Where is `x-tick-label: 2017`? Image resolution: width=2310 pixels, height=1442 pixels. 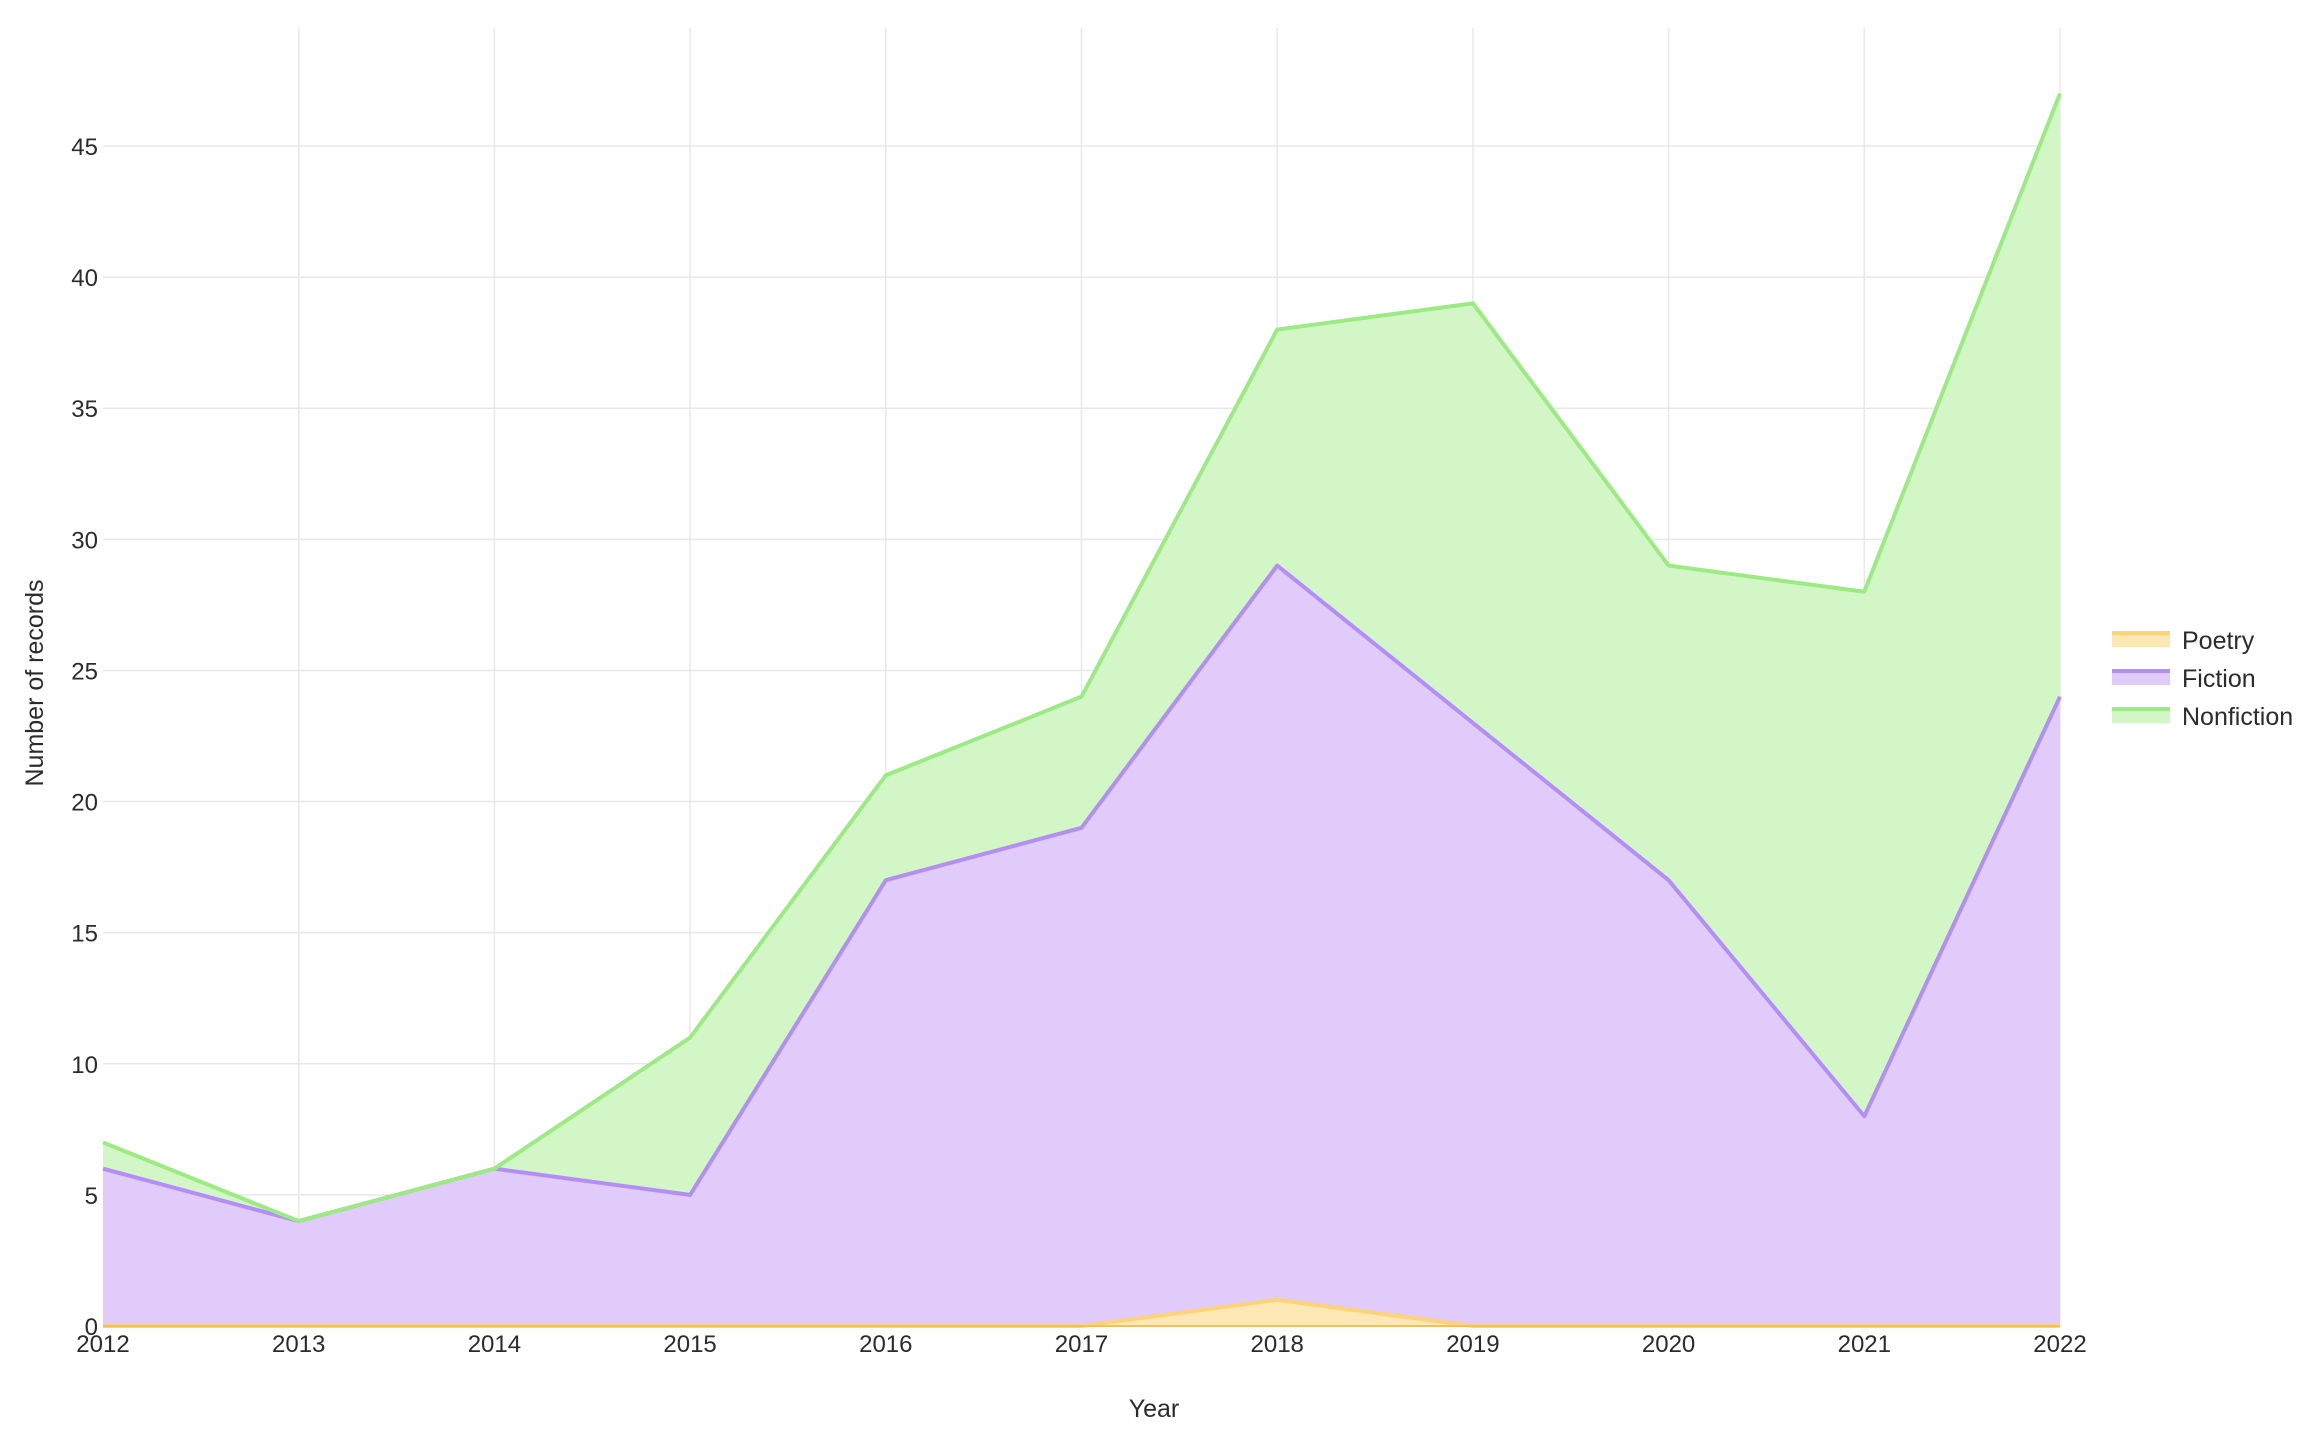
x-tick-label: 2017 is located at coordinates (1081, 1344).